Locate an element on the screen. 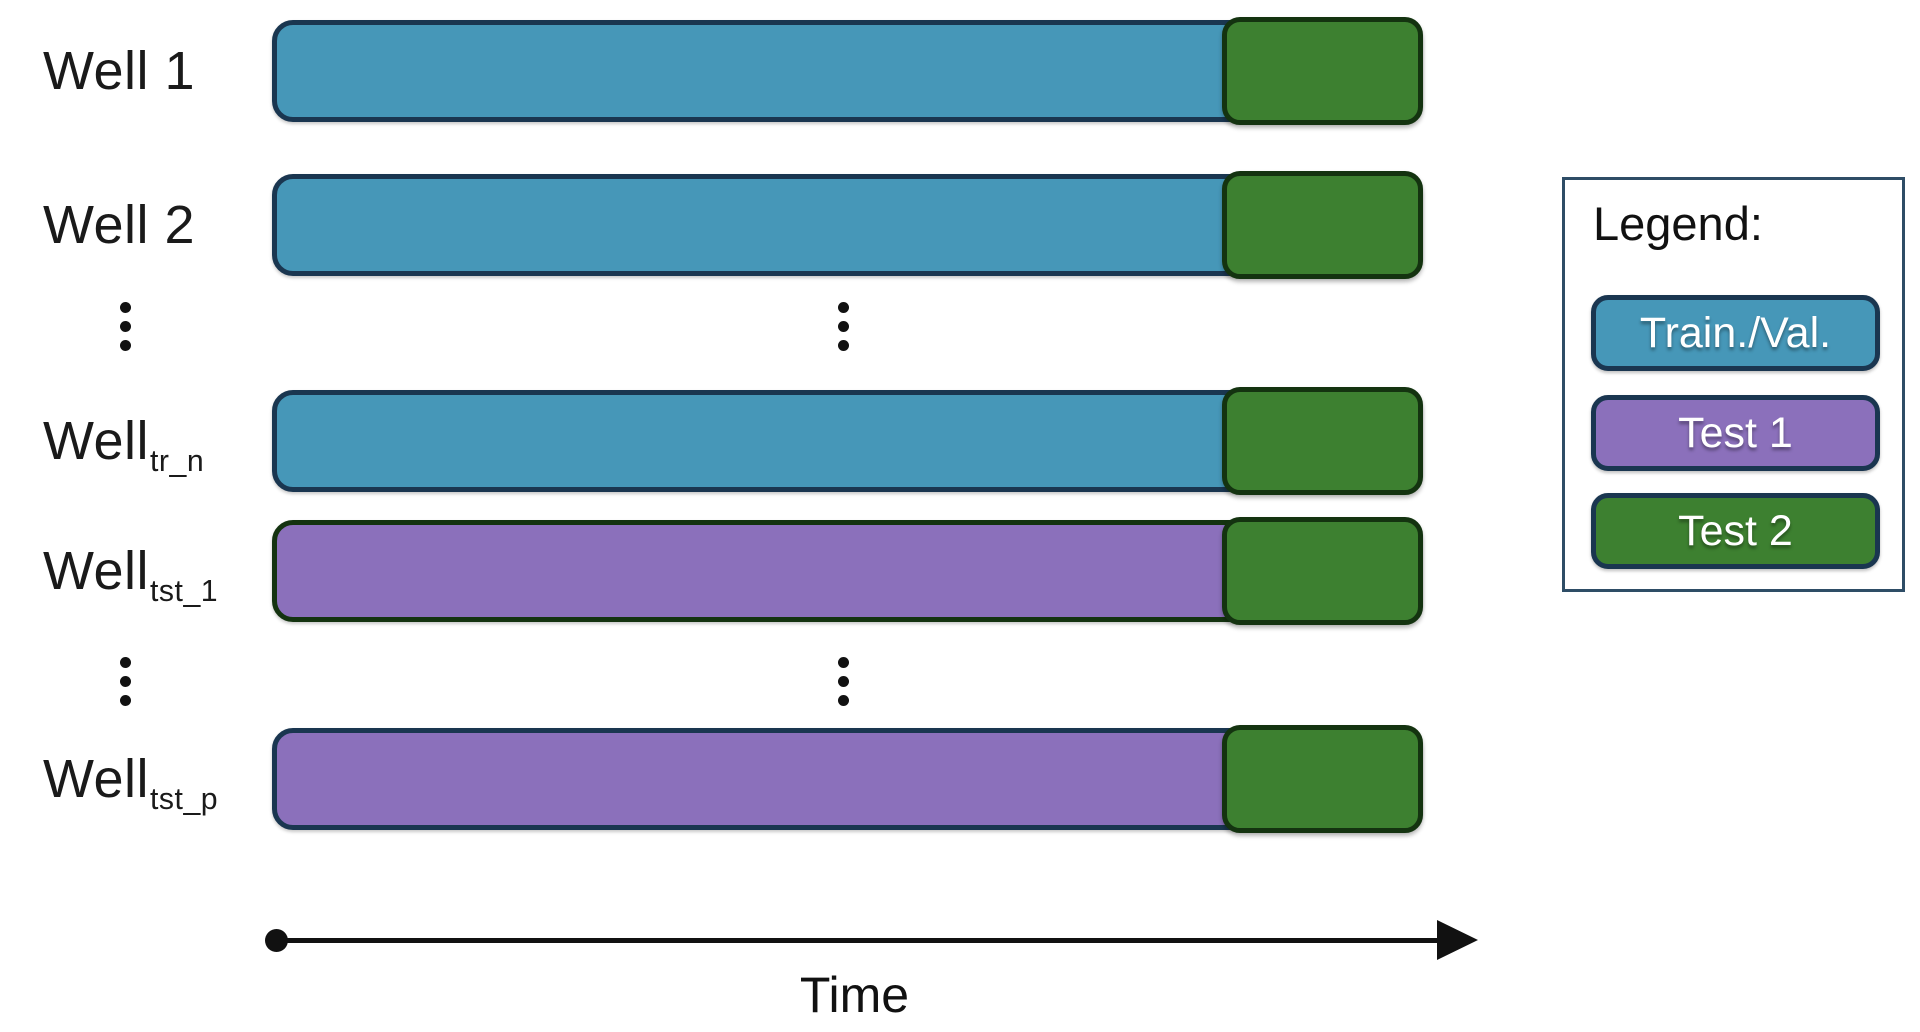  legend-item-test-1-label: Test 1 is located at coordinates (1735, 432).